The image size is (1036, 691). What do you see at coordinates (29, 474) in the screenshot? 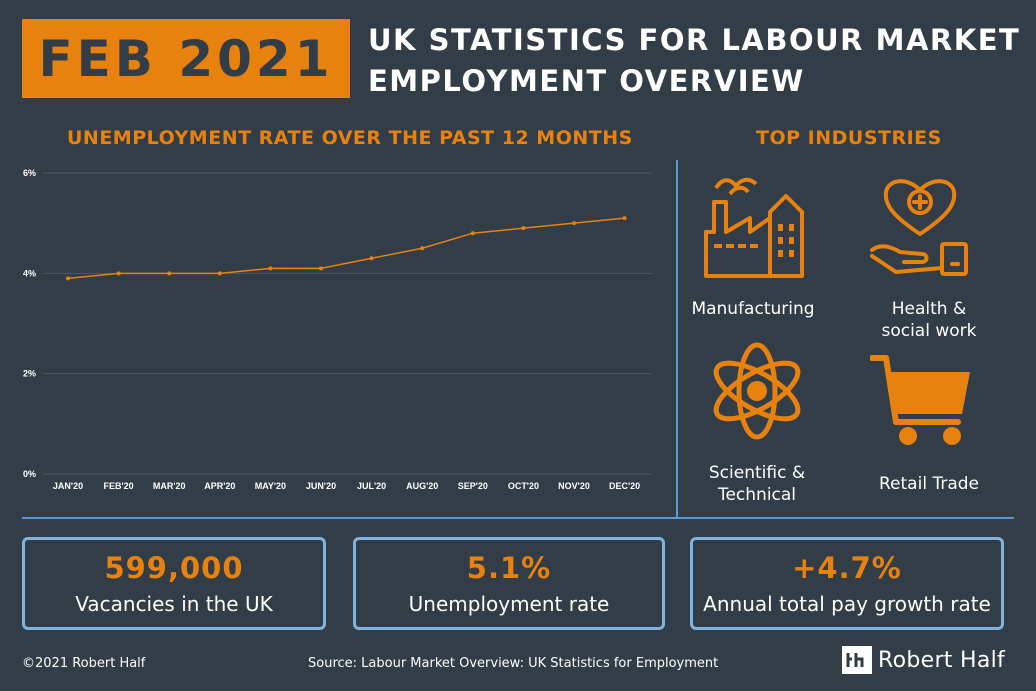
I see `y-tick-label: 0%` at bounding box center [29, 474].